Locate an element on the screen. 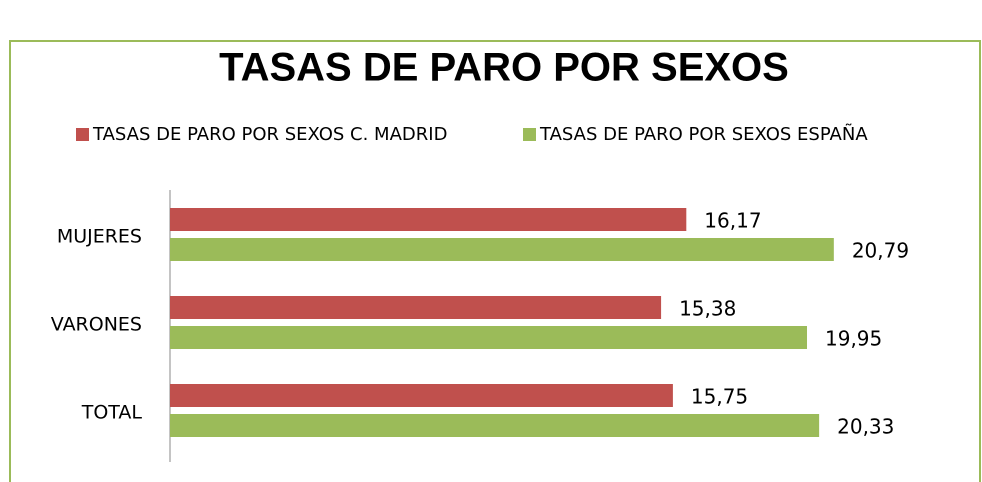 This screenshot has width=982, height=482. data-label: 20,33 is located at coordinates (865, 427).